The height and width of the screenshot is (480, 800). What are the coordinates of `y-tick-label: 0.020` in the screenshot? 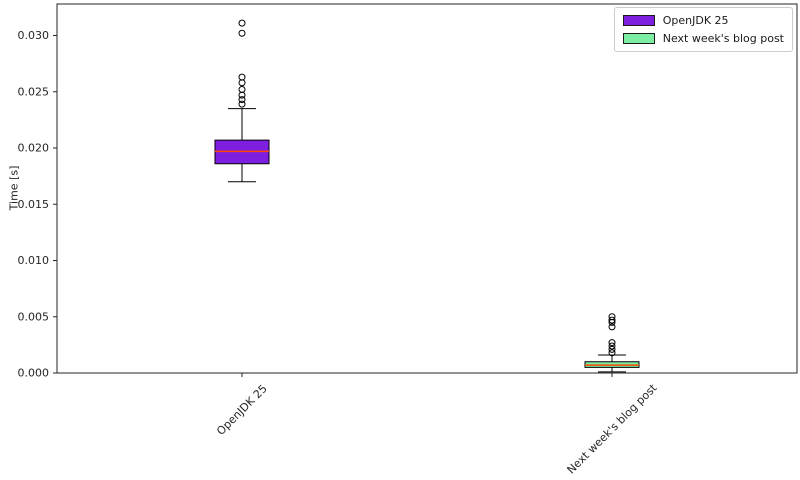 It's located at (34, 148).